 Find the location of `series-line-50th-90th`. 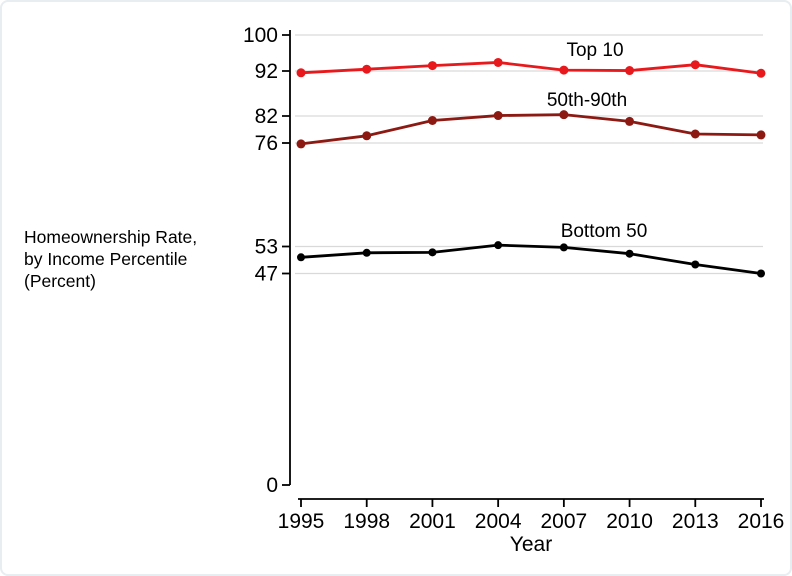

series-line-50th-90th is located at coordinates (531, 129).